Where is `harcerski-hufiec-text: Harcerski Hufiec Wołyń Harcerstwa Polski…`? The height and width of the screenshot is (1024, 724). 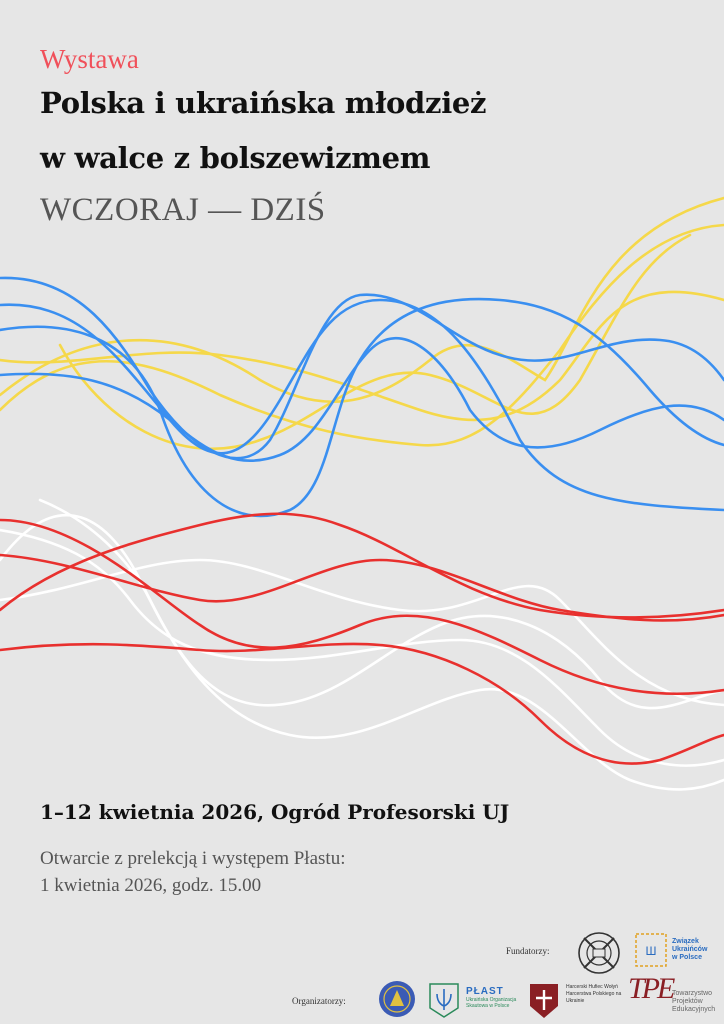
harcerski-hufiec-text: Harcerski Hufiec Wołyń Harcerstwa Polski… is located at coordinates (594, 994).